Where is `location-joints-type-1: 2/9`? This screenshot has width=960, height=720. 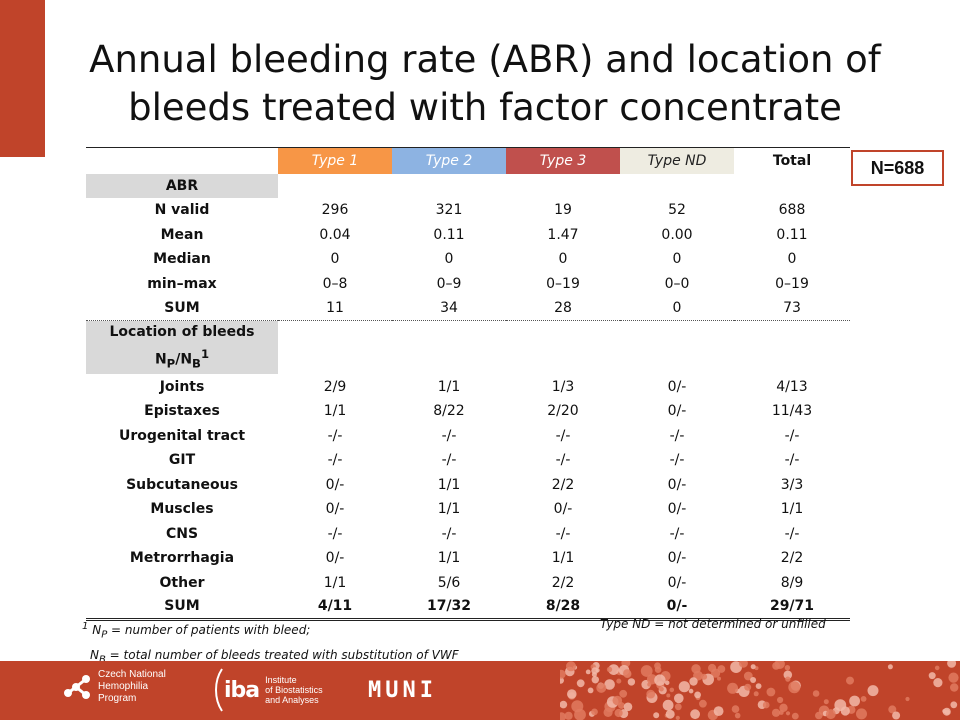
location-joints-type-1: 2/9 is located at coordinates (335, 386).